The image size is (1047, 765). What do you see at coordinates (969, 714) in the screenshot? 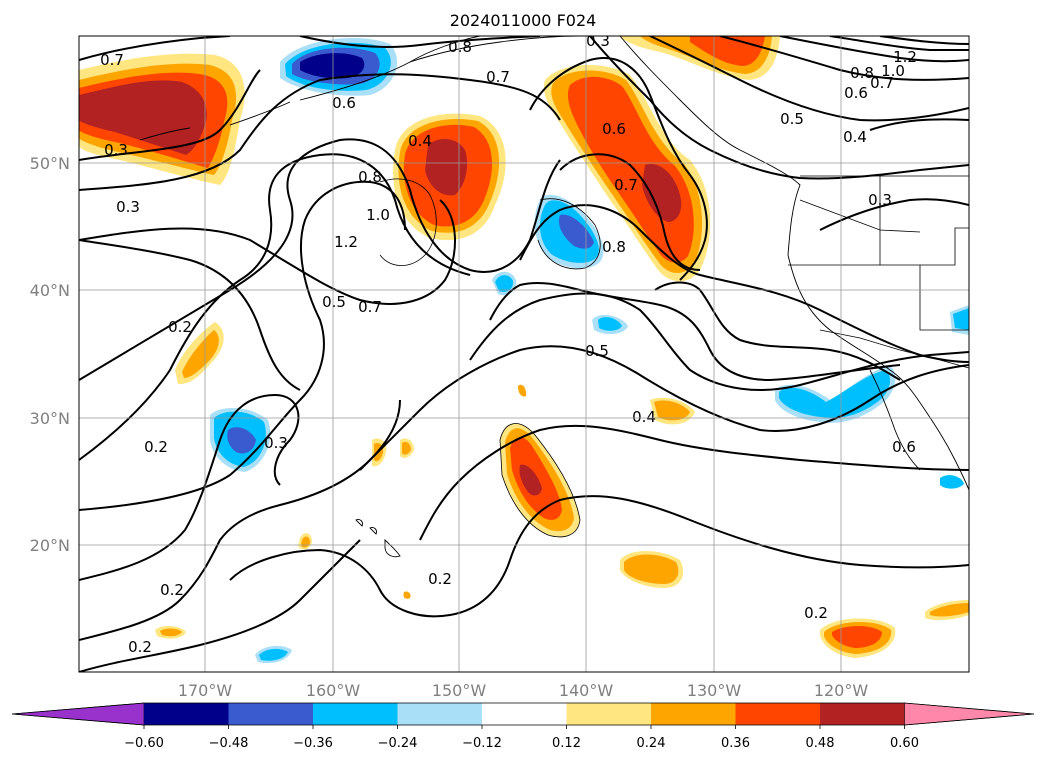
I see `colorbar-over-extension` at bounding box center [969, 714].